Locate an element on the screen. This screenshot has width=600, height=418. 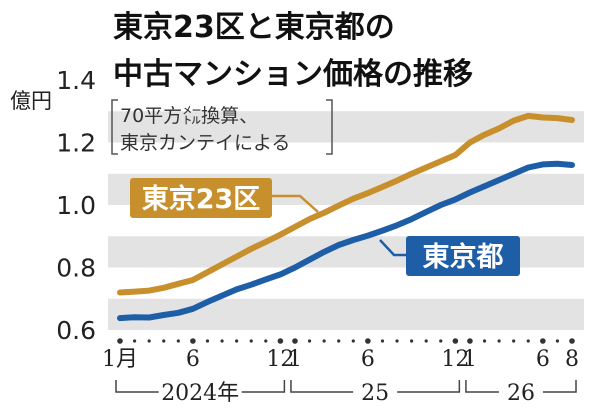
year-label-1: 25 is located at coordinates (375, 393).